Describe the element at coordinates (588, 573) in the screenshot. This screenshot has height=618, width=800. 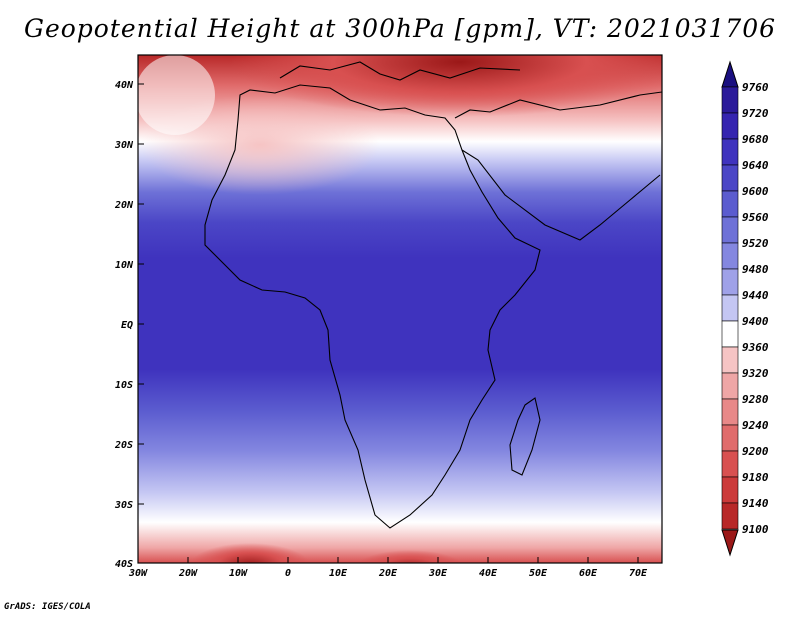
I see `lon-label: 60E` at that location.